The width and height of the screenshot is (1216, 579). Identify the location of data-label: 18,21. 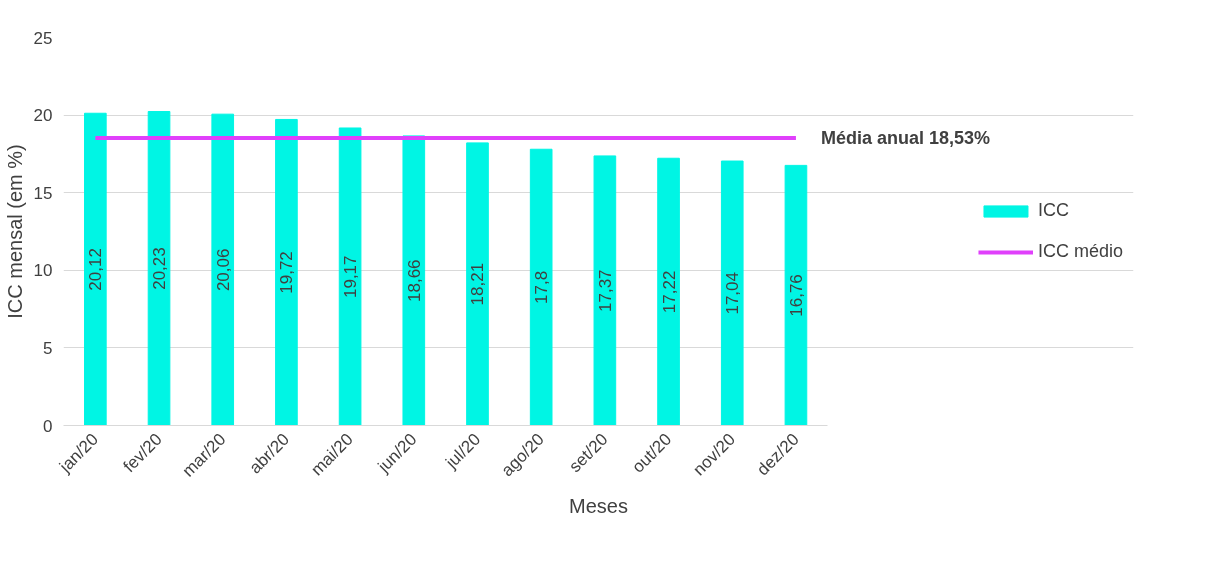
(478, 284).